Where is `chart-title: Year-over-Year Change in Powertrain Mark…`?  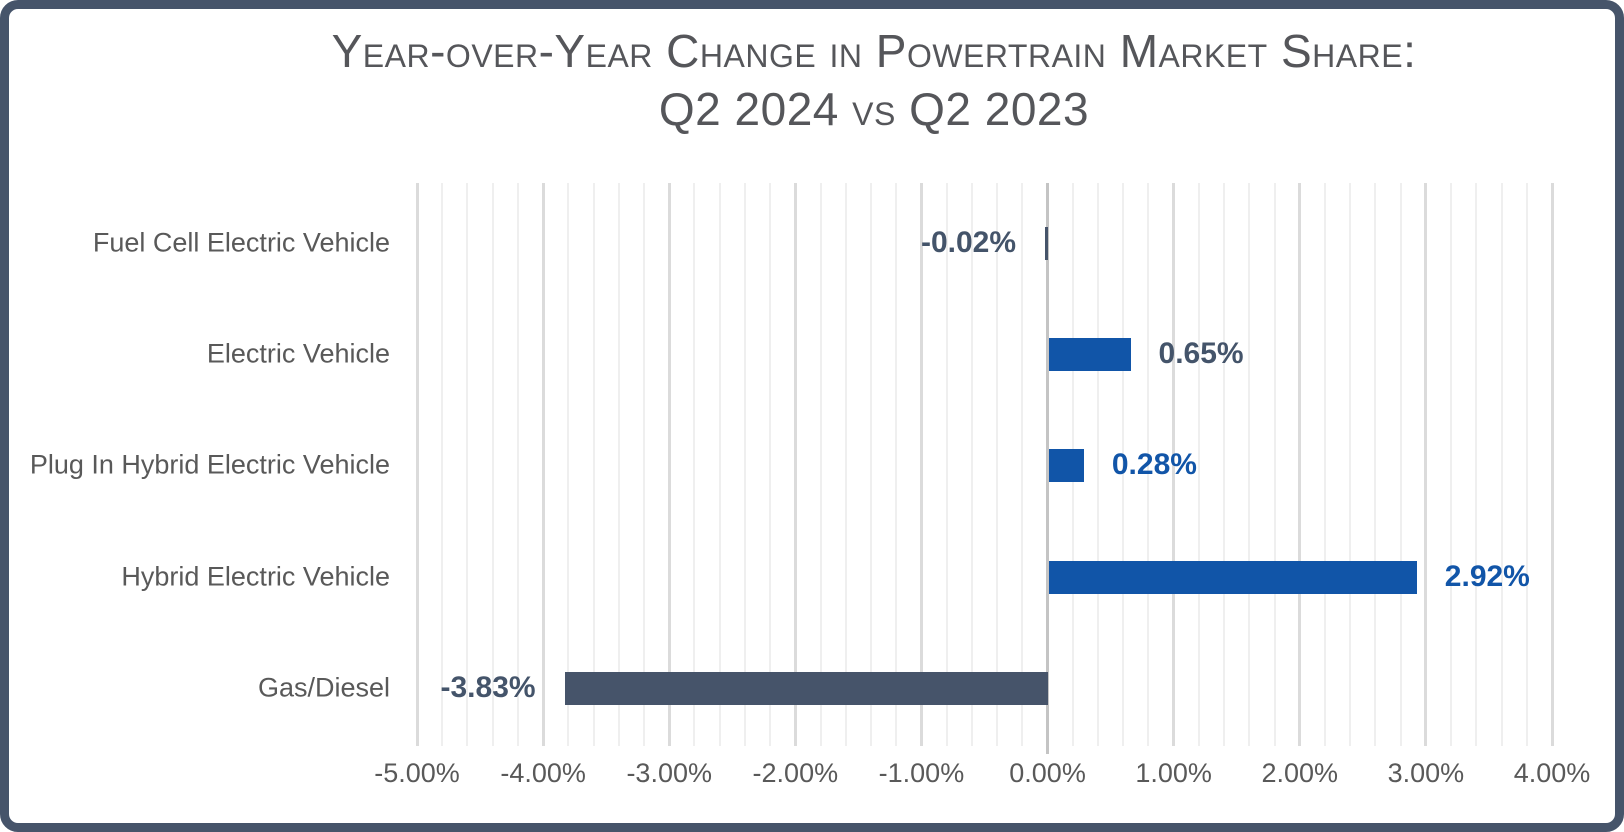
chart-title: Year-over-Year Change in Powertrain Mark… is located at coordinates (874, 80).